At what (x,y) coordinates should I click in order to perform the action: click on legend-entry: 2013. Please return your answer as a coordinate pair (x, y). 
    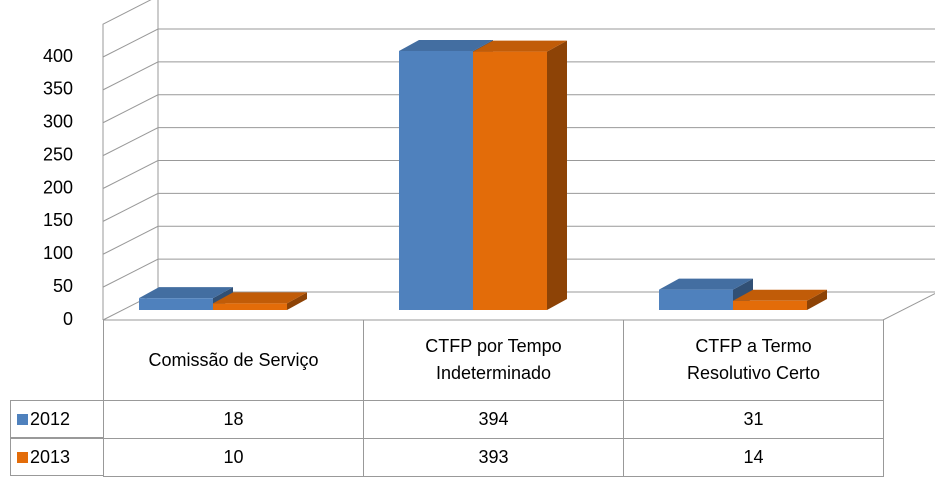
    Looking at the image, I should click on (57, 457).